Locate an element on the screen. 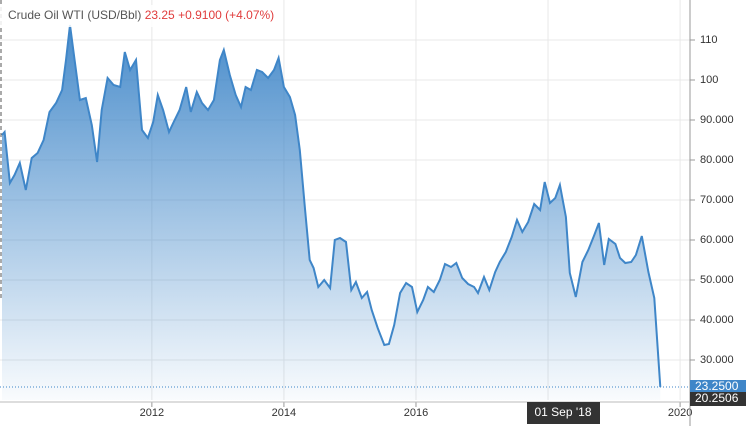 The image size is (750, 426). y-tick-label: 30.000 is located at coordinates (717, 360).